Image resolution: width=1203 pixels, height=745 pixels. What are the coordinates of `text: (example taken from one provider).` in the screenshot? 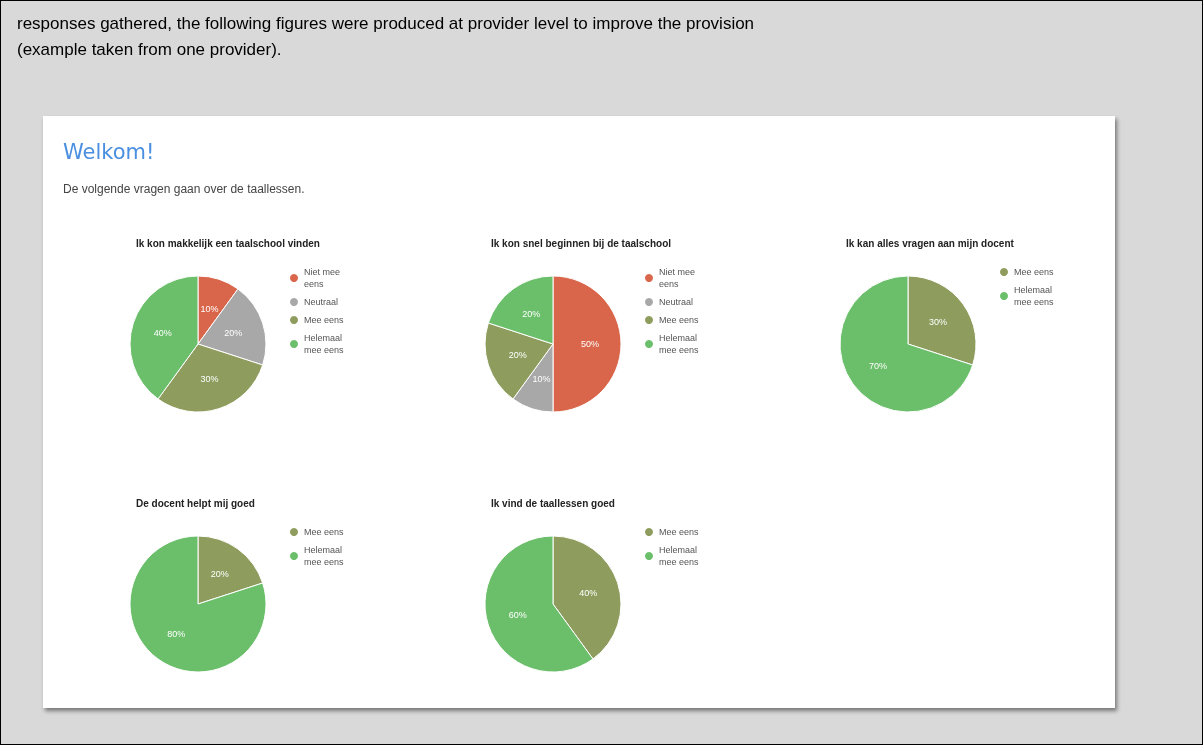 It's located at (150, 50).